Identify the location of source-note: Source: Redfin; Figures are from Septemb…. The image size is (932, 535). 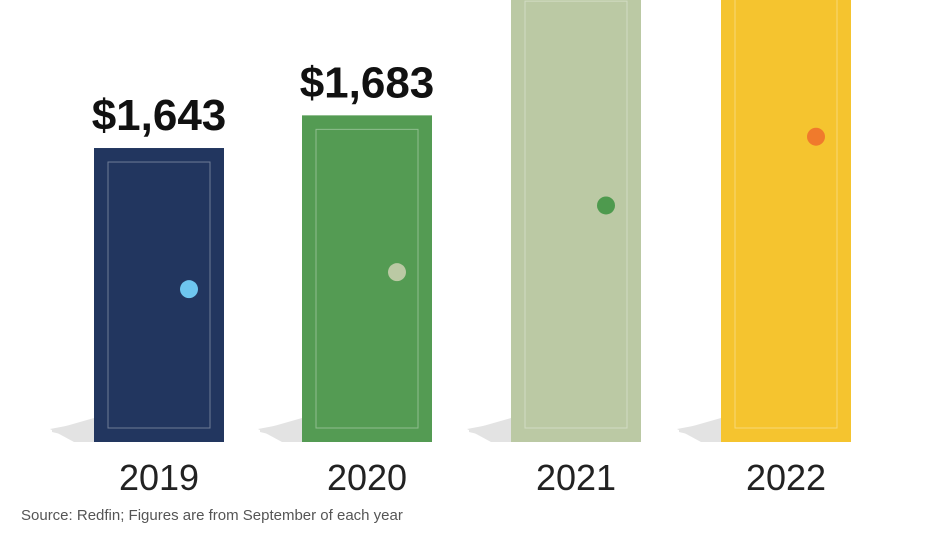
(212, 515).